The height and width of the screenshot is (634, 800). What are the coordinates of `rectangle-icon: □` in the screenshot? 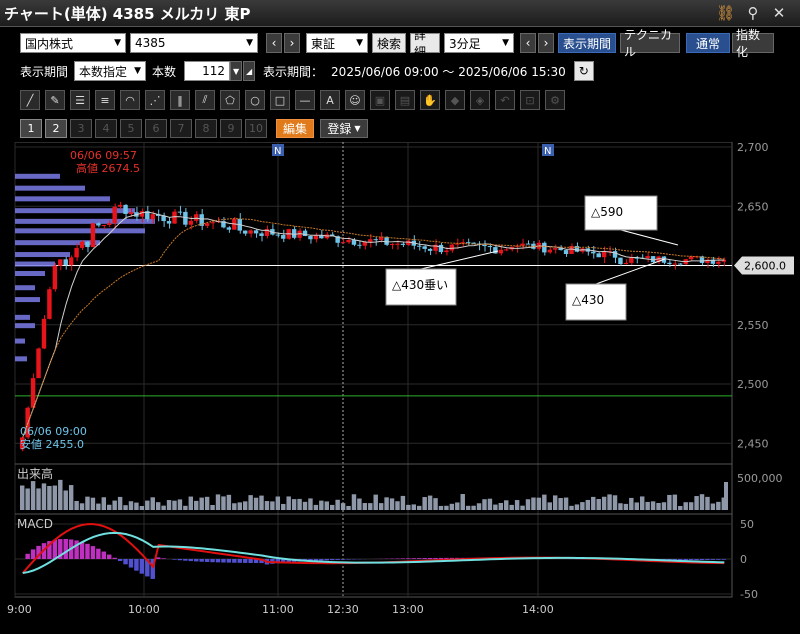 It's located at (280, 100).